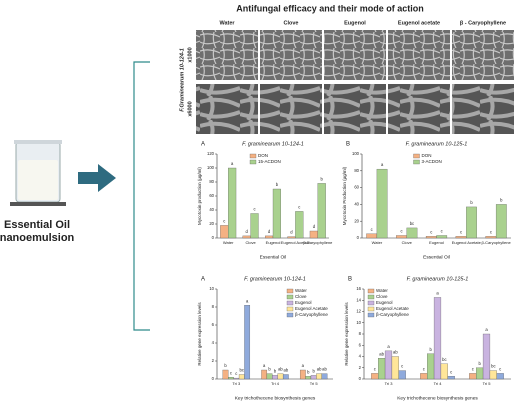 The width and height of the screenshot is (520, 405). I want to click on essential-oil-label: Essential Oil nanoemulsion, so click(37, 231).